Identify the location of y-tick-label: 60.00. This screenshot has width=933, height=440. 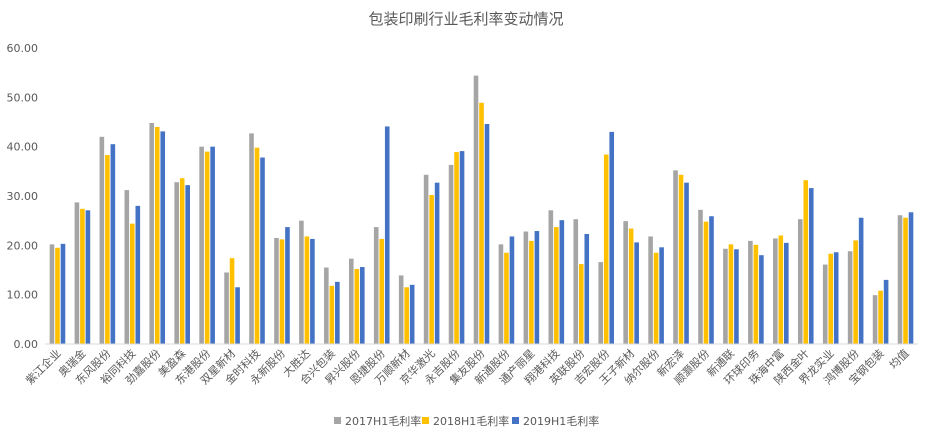
(23, 48).